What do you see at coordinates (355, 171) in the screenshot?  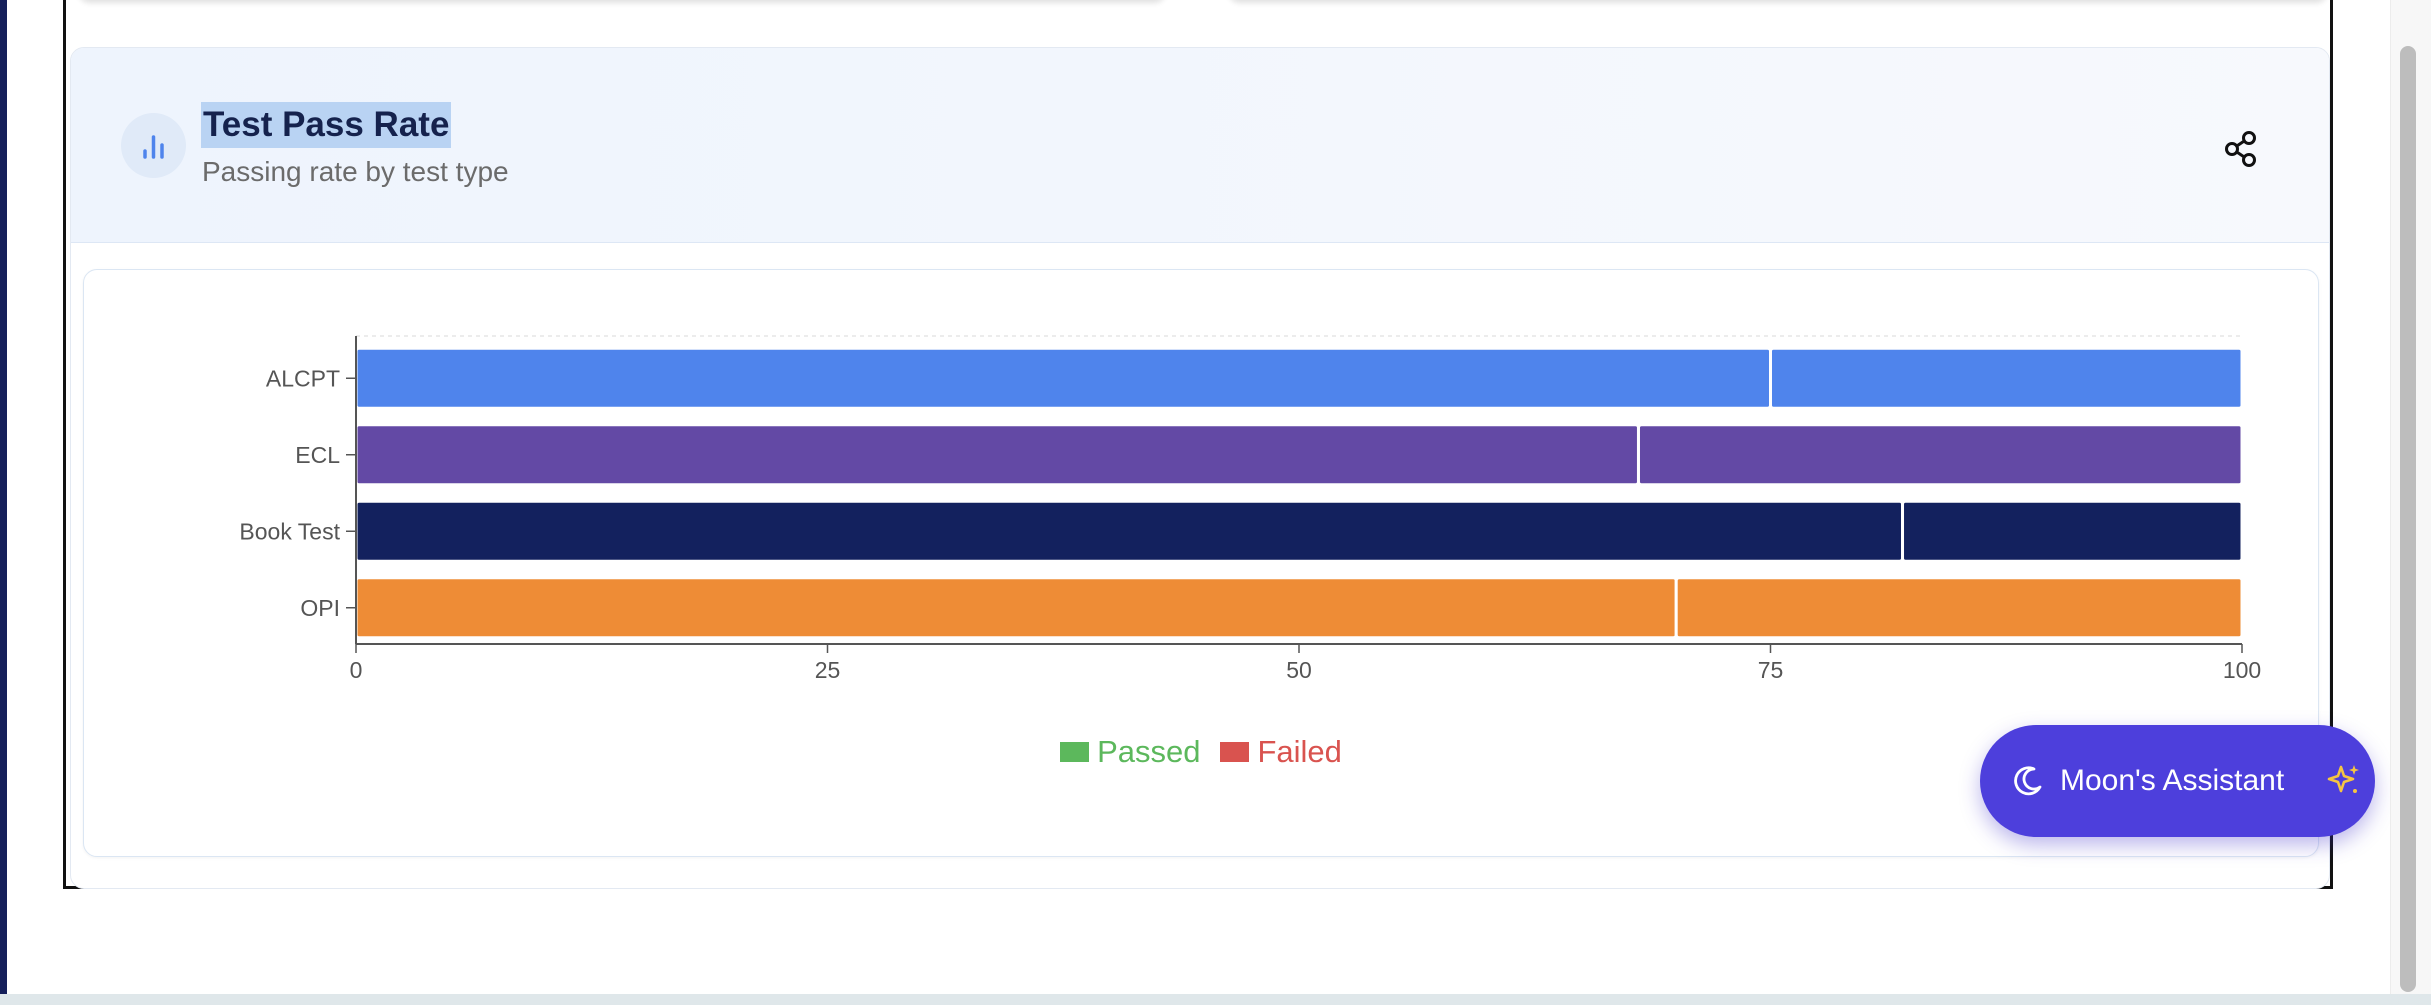 I see `card-subtitle: Passing rate by test type` at bounding box center [355, 171].